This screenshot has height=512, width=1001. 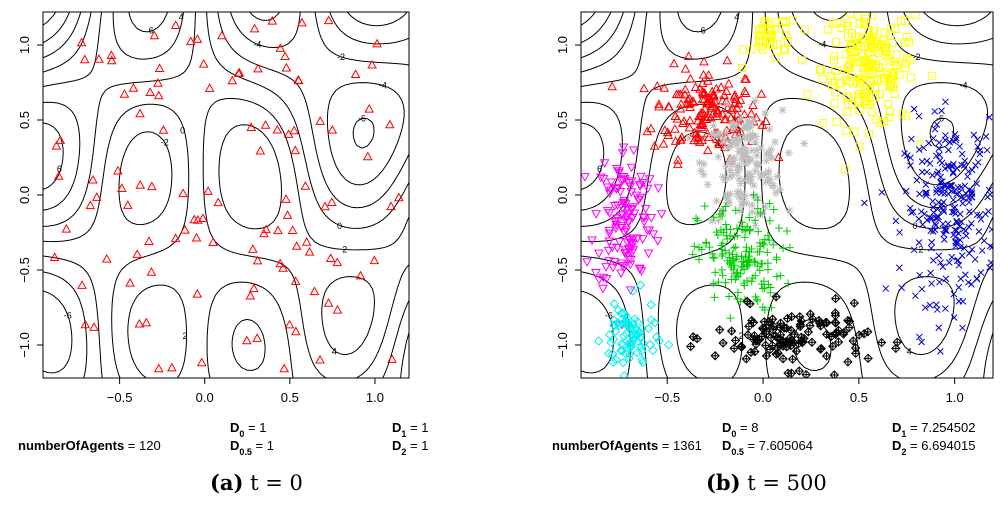 I want to click on x-tick-label: −0.5, so click(x=120, y=397).